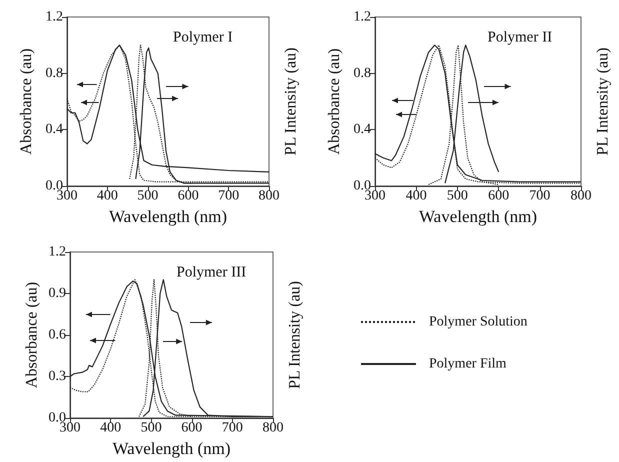 The height and width of the screenshot is (462, 619). What do you see at coordinates (520, 38) in the screenshot?
I see `text: Polymer II` at bounding box center [520, 38].